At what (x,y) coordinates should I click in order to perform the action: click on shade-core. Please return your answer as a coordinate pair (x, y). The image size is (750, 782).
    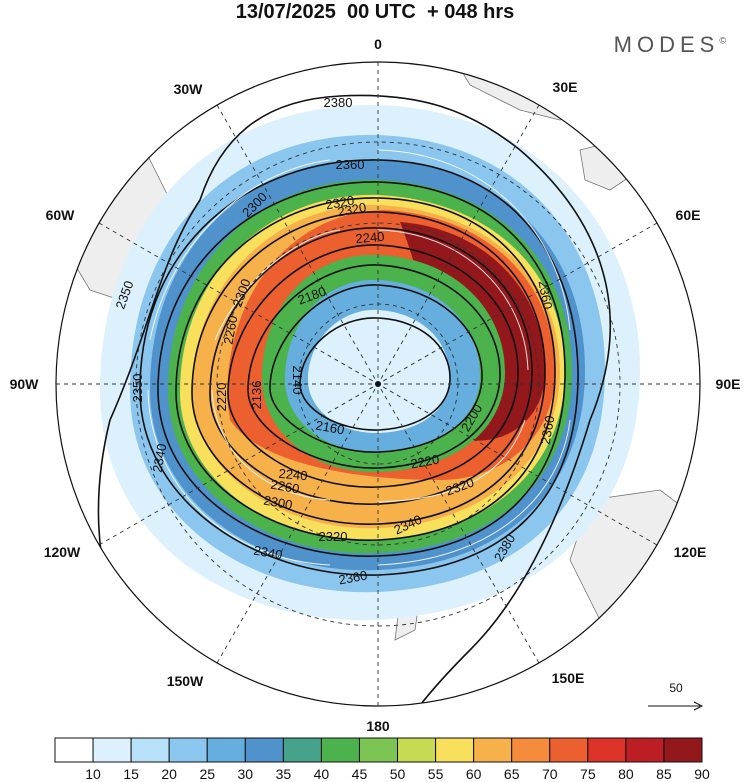
    Looking at the image, I should click on (379, 371).